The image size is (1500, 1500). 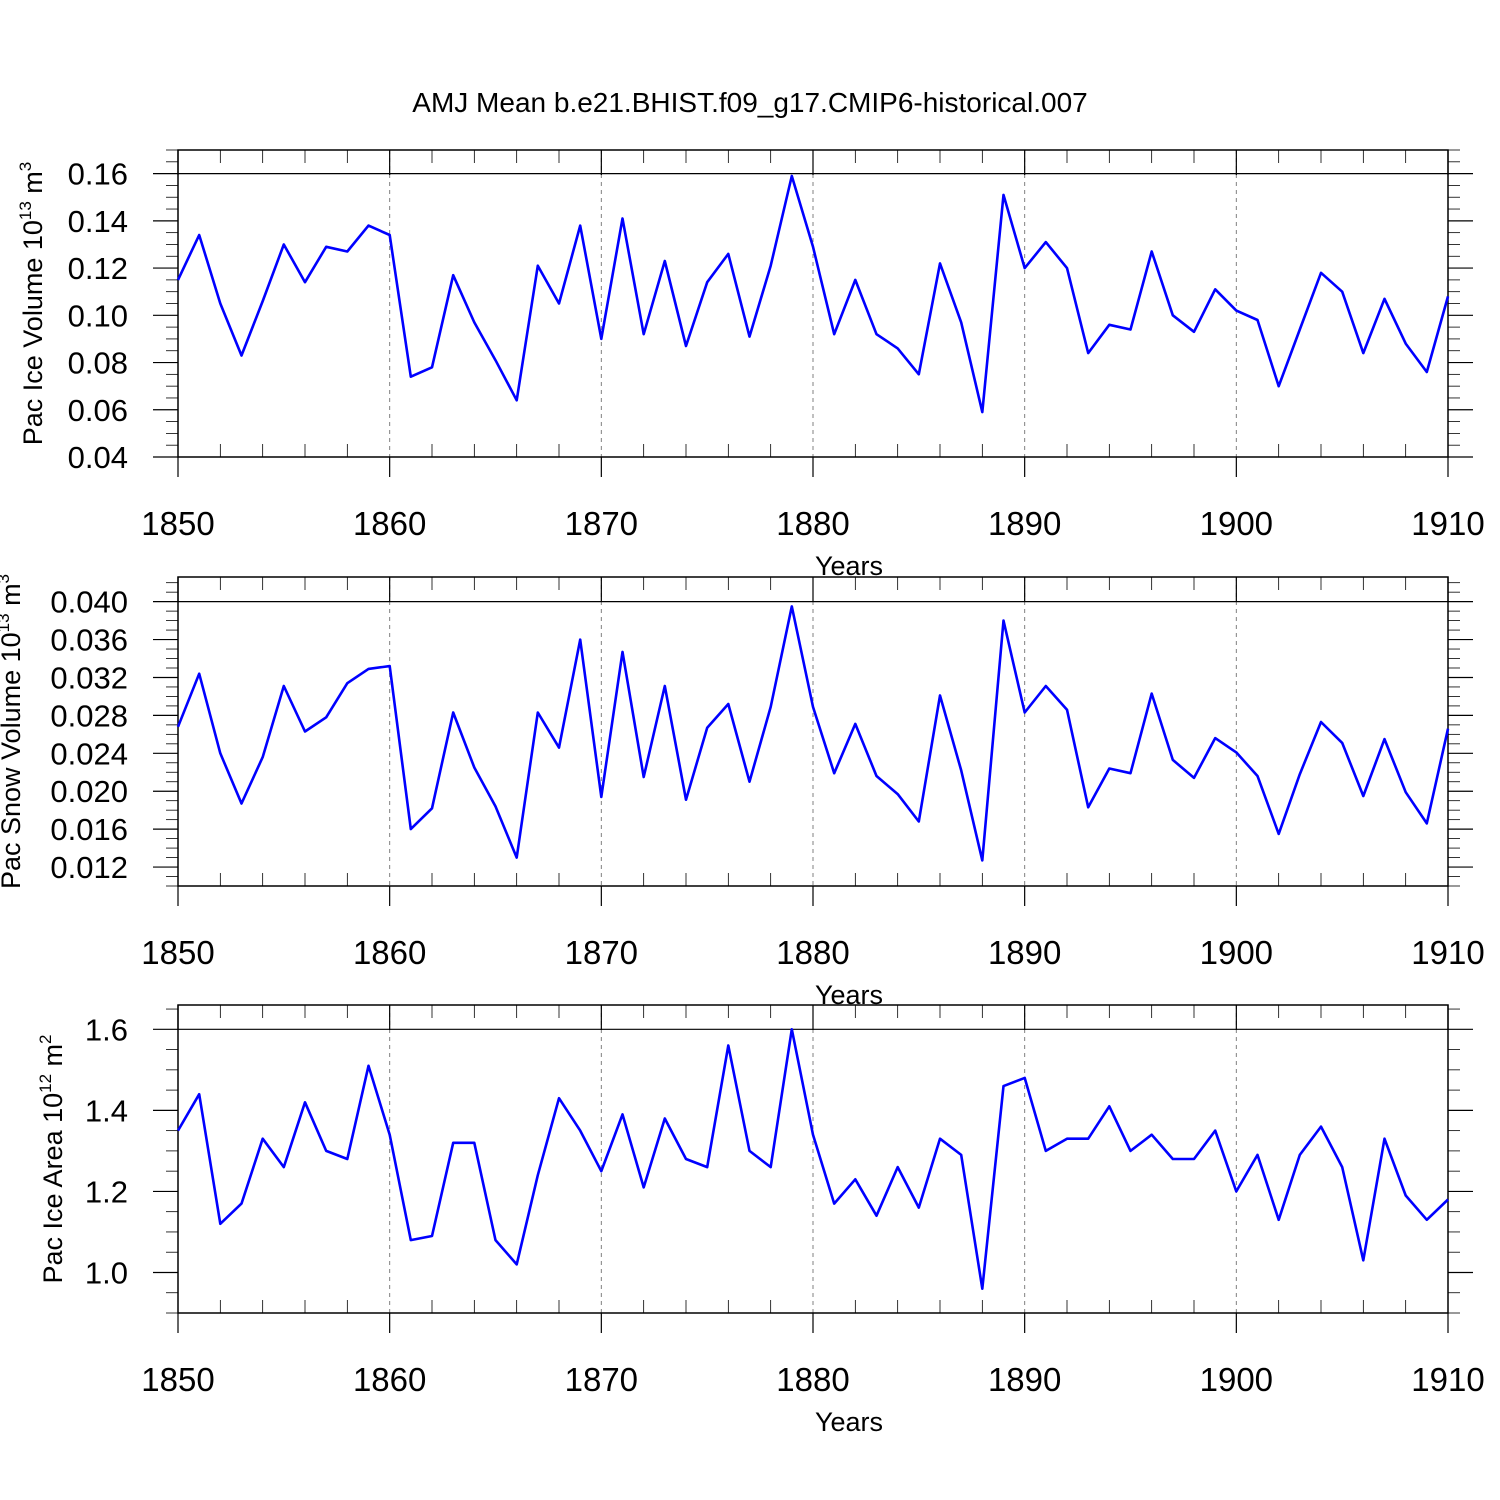 What do you see at coordinates (389, 952) in the screenshot?
I see `p2-xtick-label: 1860` at bounding box center [389, 952].